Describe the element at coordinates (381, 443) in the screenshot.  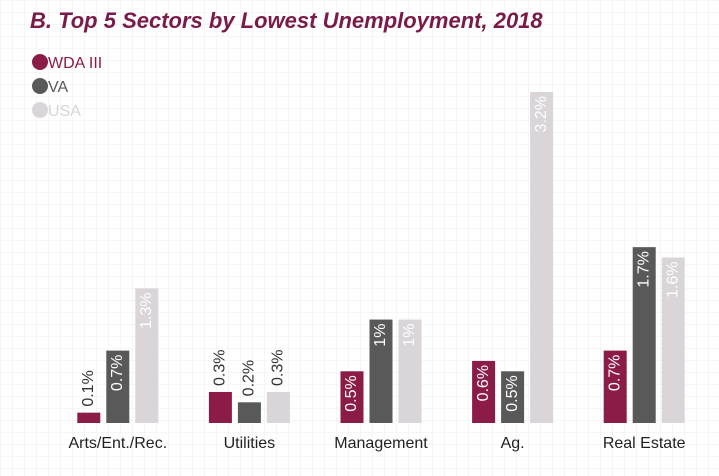
I see `x-tick-label: Management` at that location.